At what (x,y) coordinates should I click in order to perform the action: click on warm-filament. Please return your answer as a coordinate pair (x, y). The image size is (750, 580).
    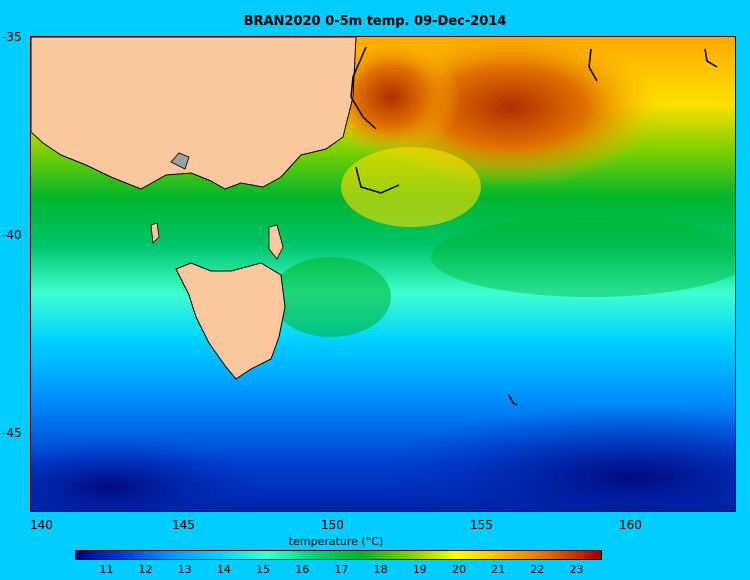
    Looking at the image, I should click on (411, 187).